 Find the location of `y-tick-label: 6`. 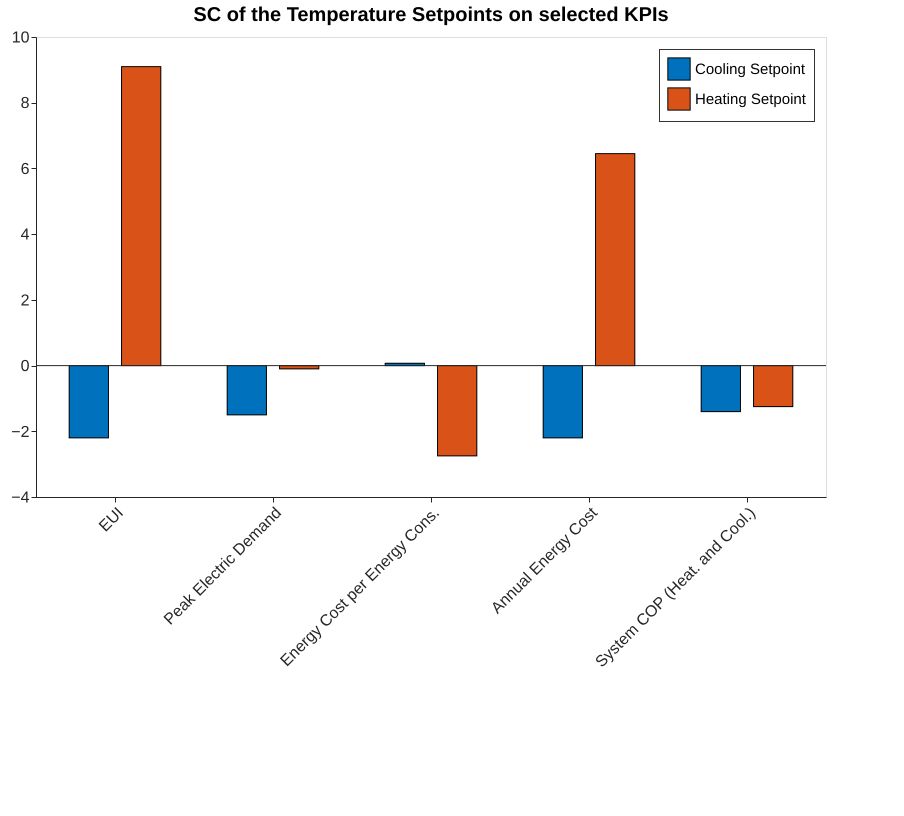

y-tick-label: 6 is located at coordinates (25, 169).